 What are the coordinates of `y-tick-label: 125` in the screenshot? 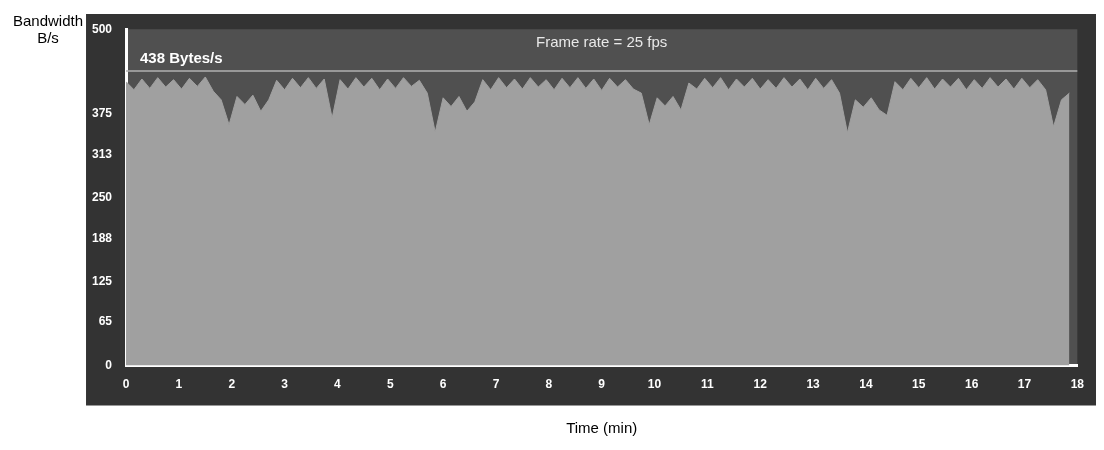 It's located at (102, 280).